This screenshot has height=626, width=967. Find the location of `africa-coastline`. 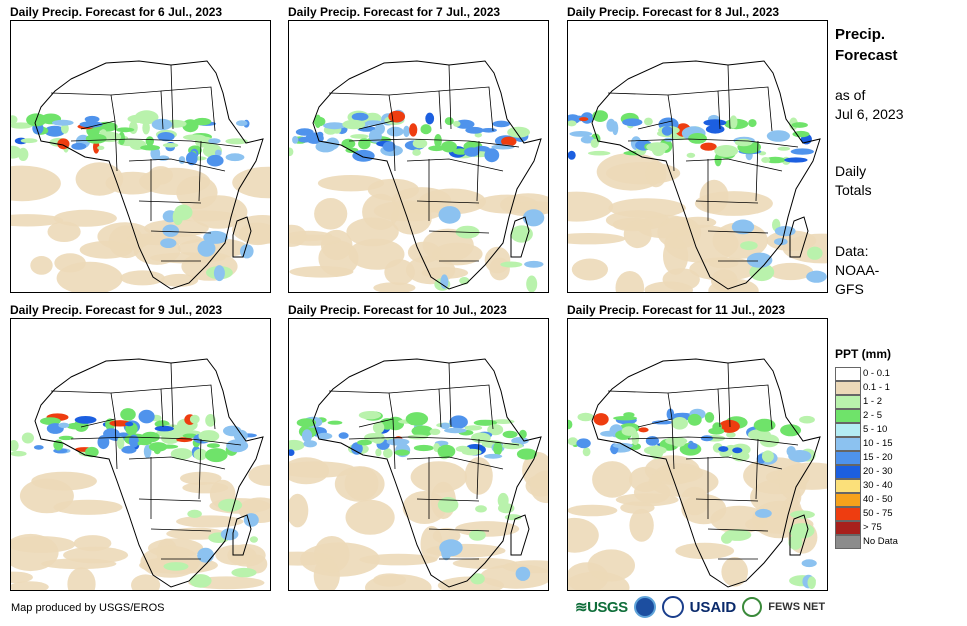

africa-coastline is located at coordinates (706, 473).